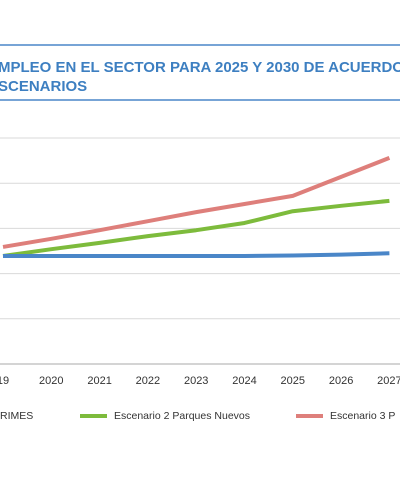 This screenshot has height=500, width=400. I want to click on x-tick-label: 2027, so click(388, 381).